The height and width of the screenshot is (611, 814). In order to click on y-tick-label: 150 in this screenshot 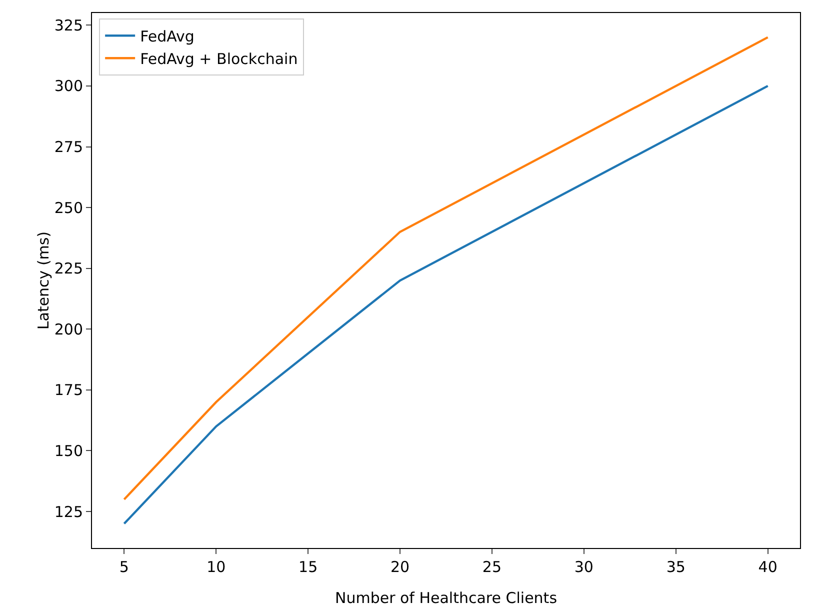, I will do `click(68, 451)`.